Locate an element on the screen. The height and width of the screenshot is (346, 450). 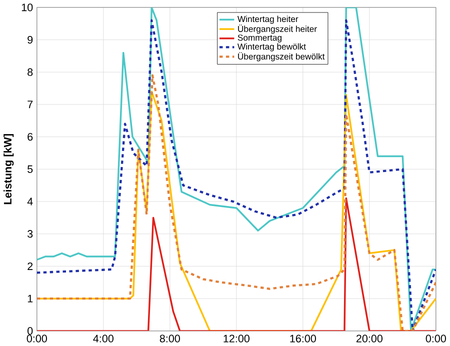
y-axis-title: Leistung [kW] is located at coordinates (9, 169).